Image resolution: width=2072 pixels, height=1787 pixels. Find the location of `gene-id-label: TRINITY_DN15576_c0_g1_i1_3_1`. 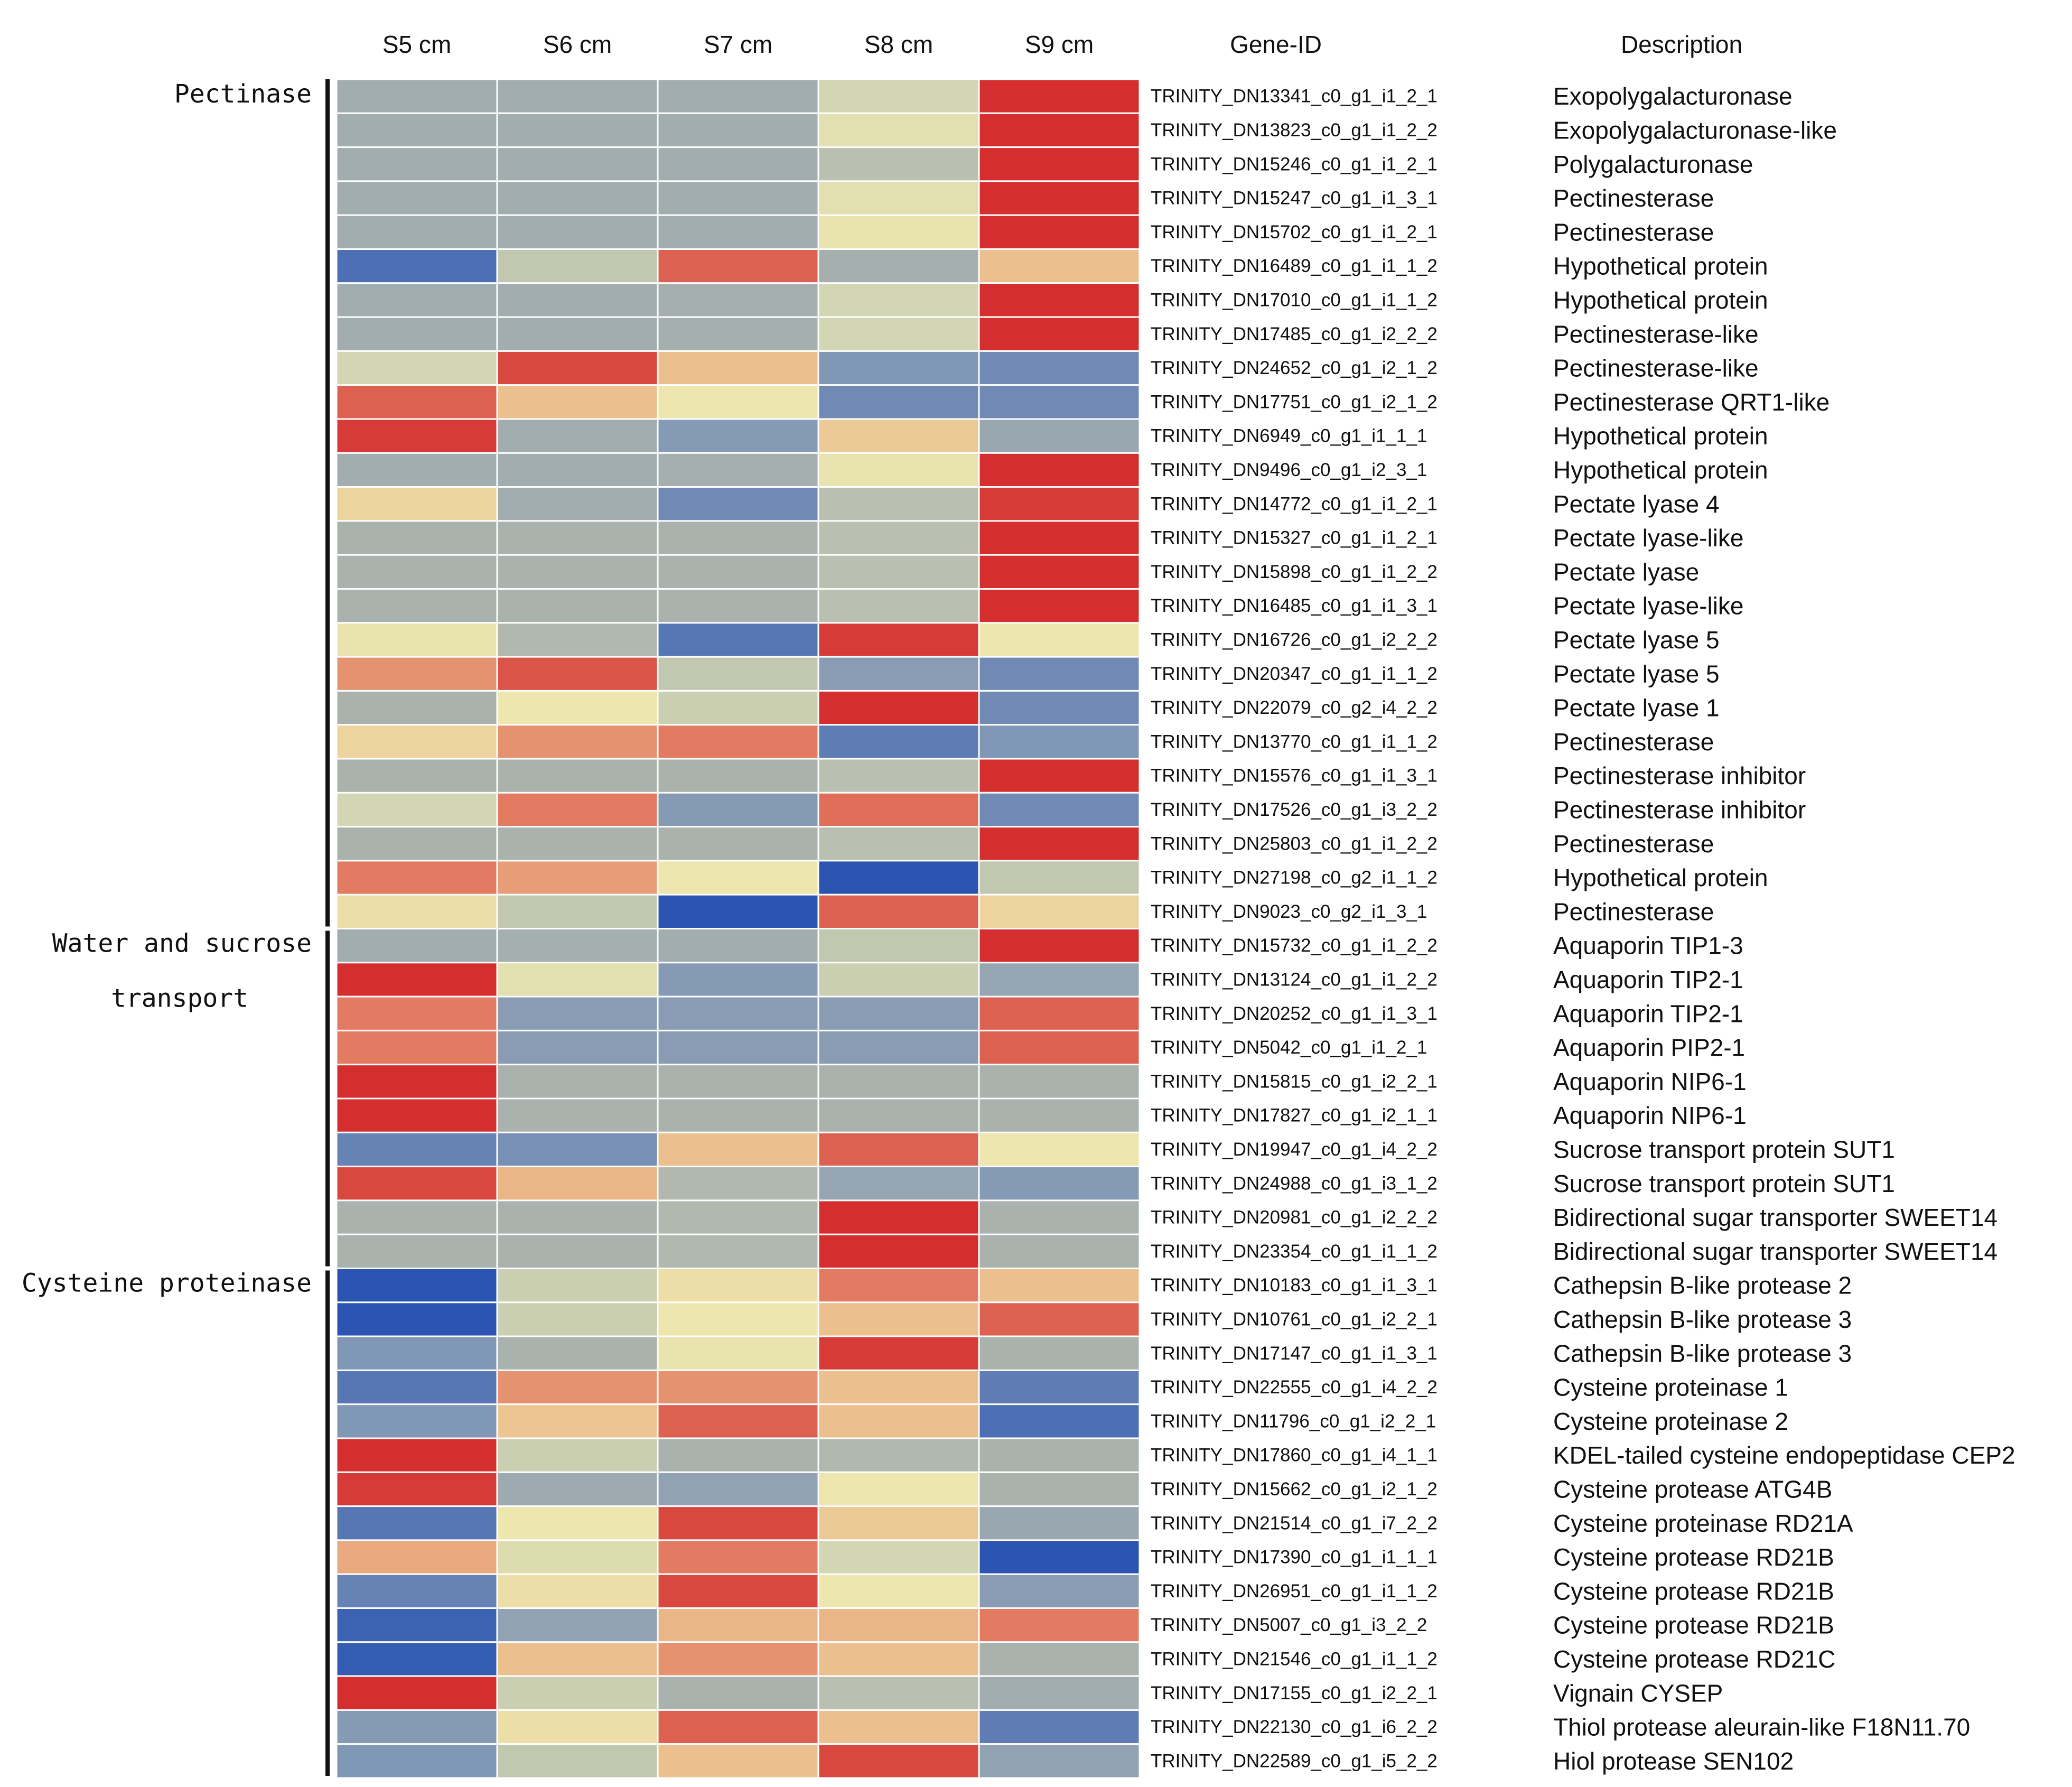

gene-id-label: TRINITY_DN15576_c0_g1_i1_3_1 is located at coordinates (1294, 776).